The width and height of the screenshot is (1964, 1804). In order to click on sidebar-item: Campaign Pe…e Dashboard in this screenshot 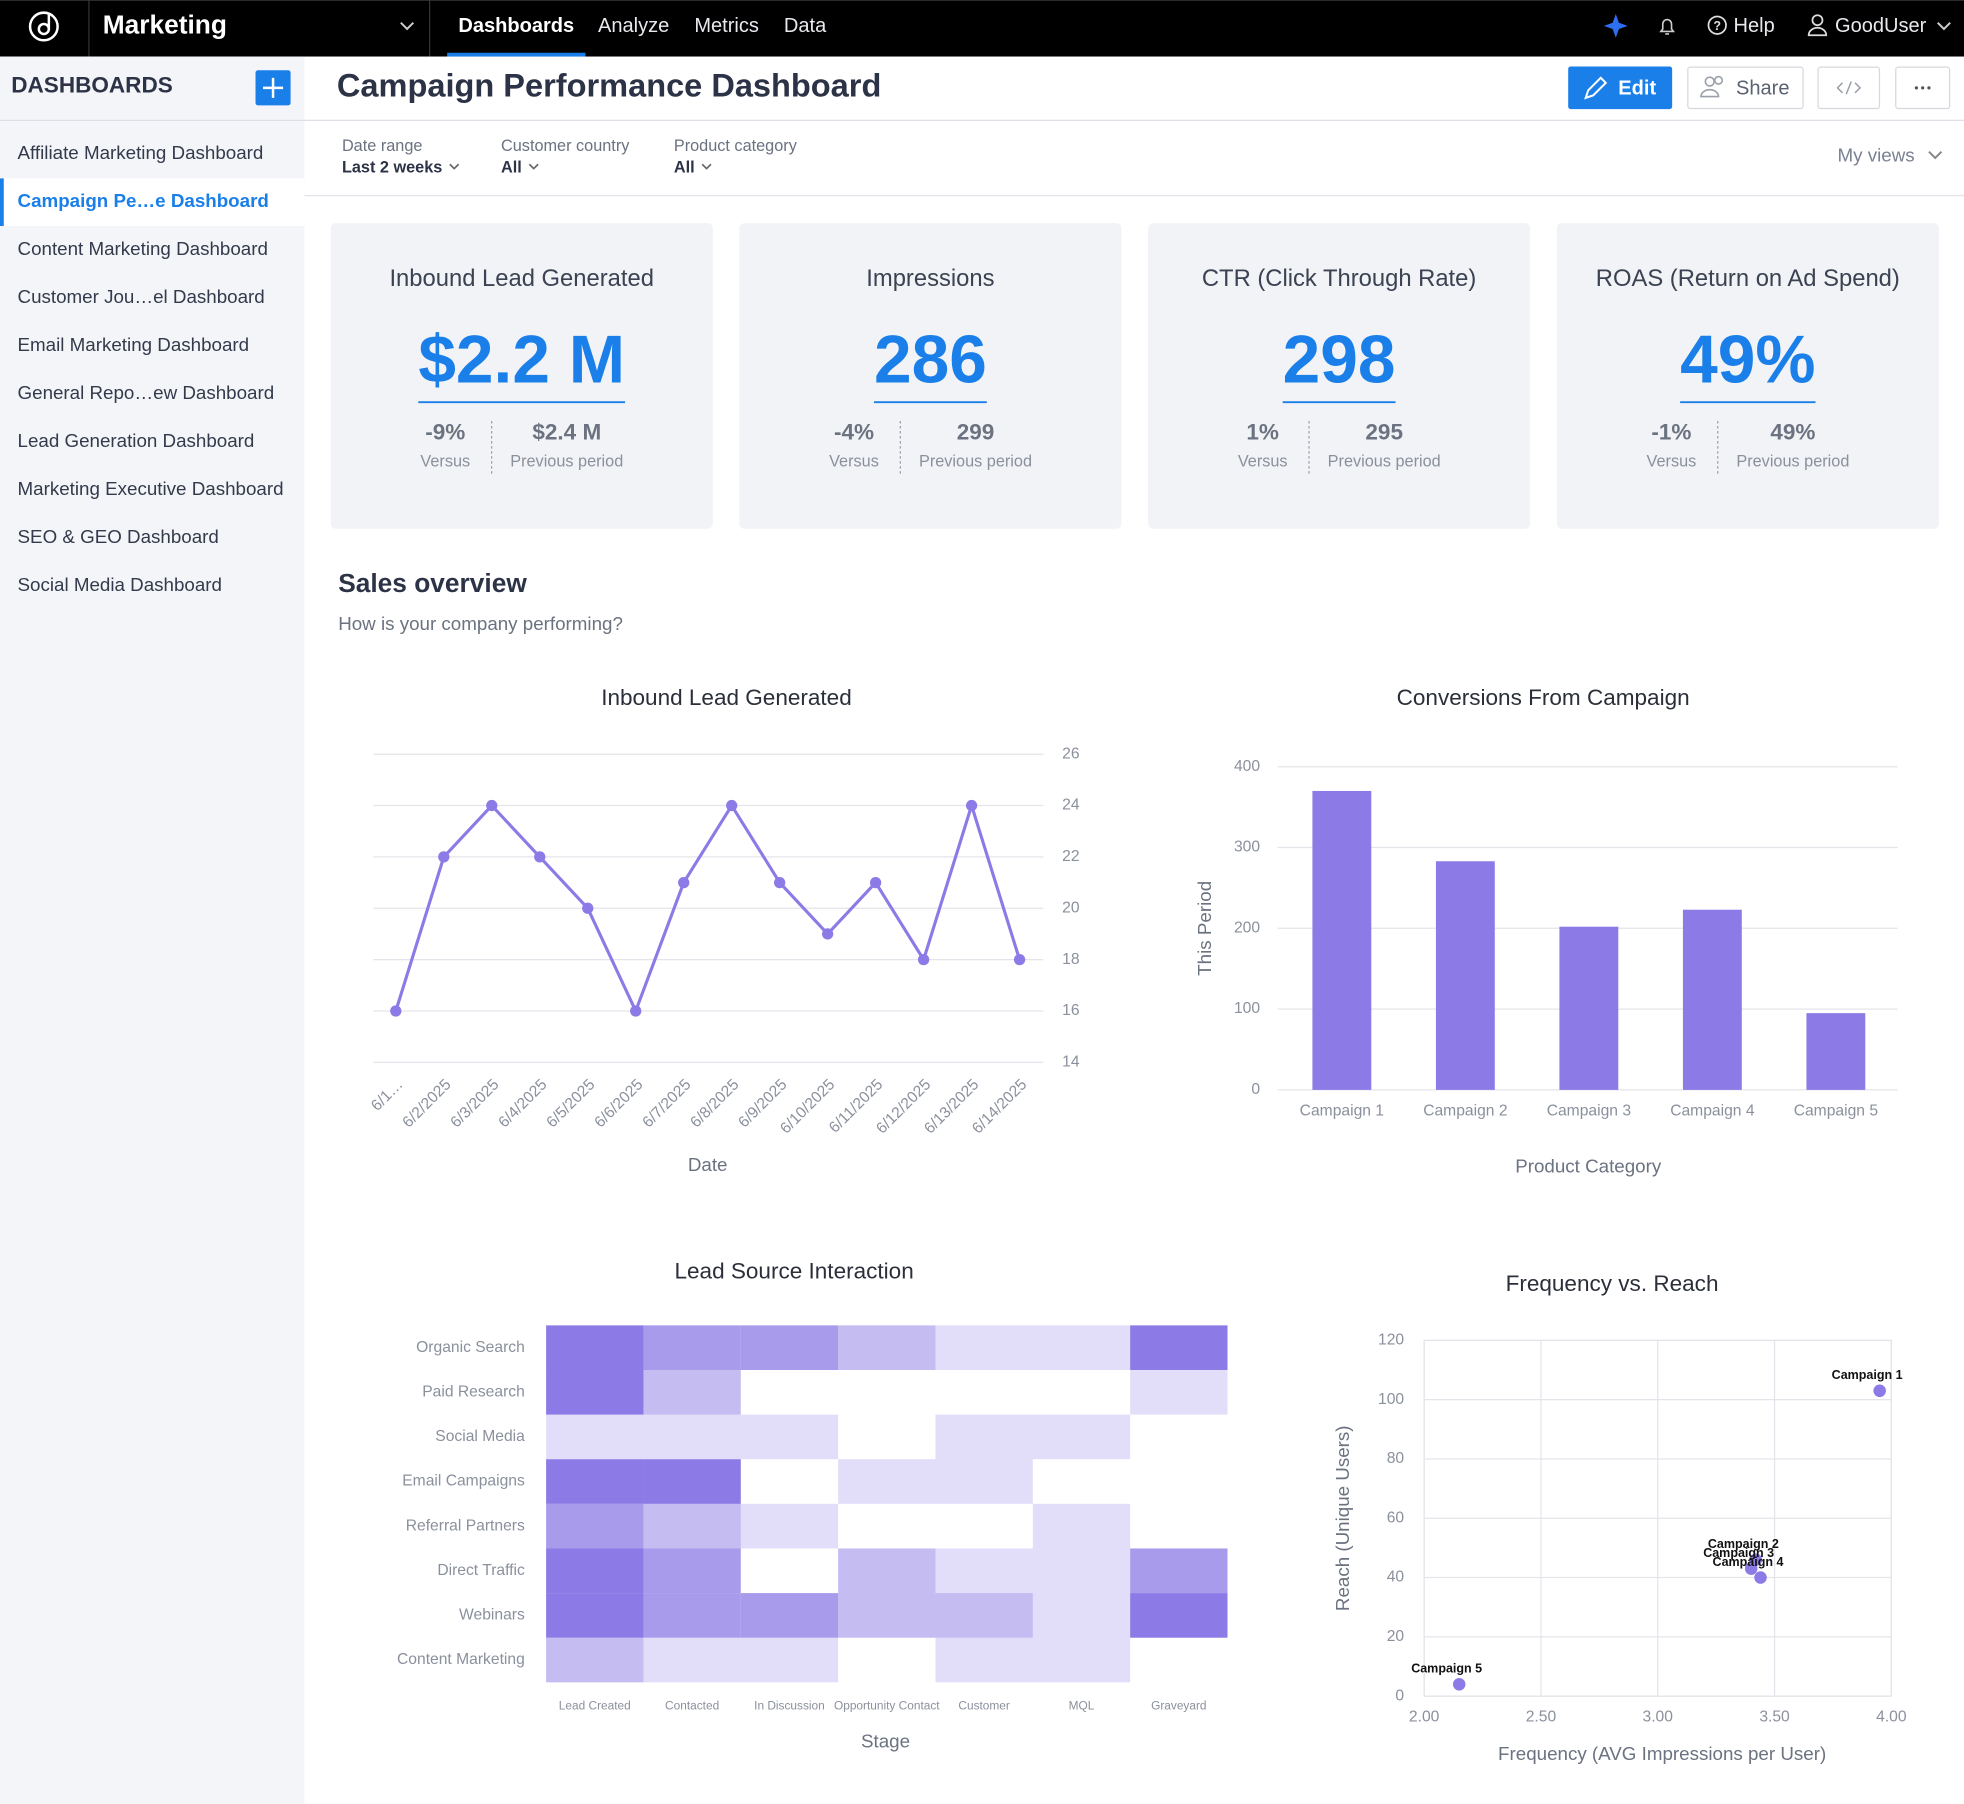, I will do `click(143, 200)`.